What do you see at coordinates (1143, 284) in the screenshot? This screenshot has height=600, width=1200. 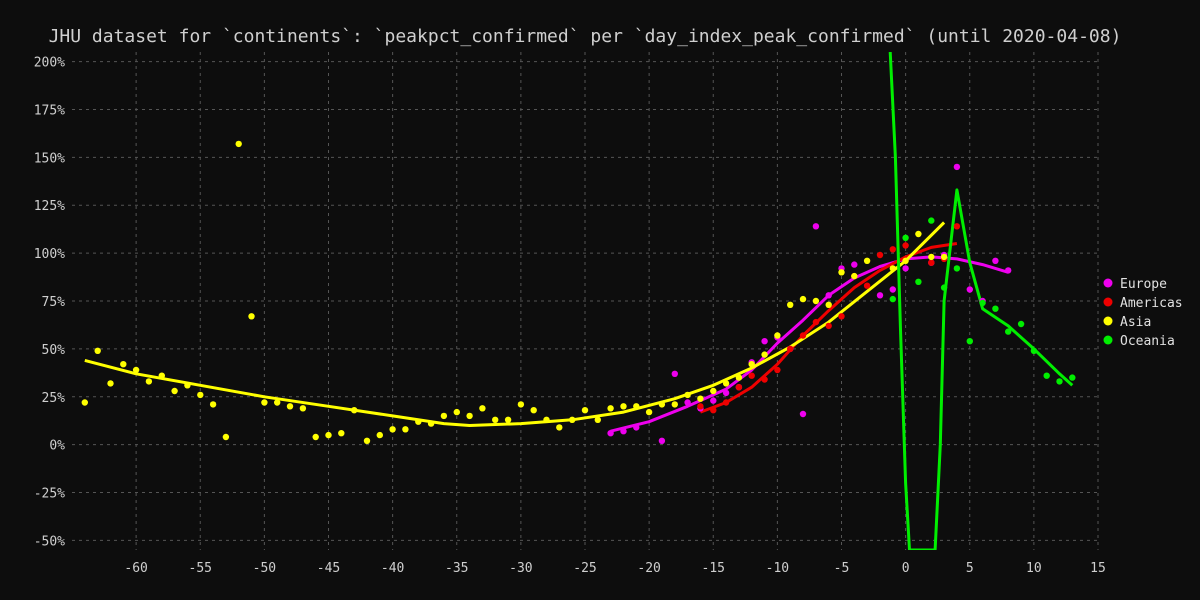 I see `europe-legend-label: Europe` at bounding box center [1143, 284].